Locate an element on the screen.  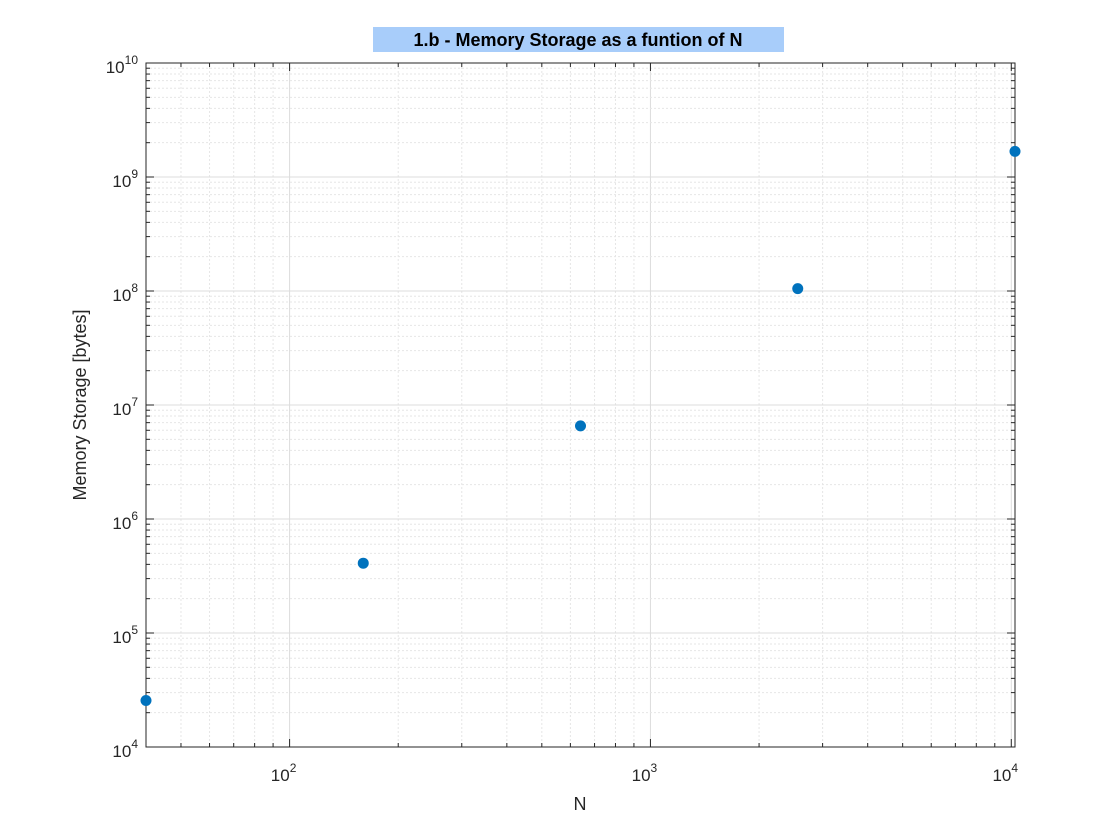
y-tick-label: 10⁴ is located at coordinates (125, 749).